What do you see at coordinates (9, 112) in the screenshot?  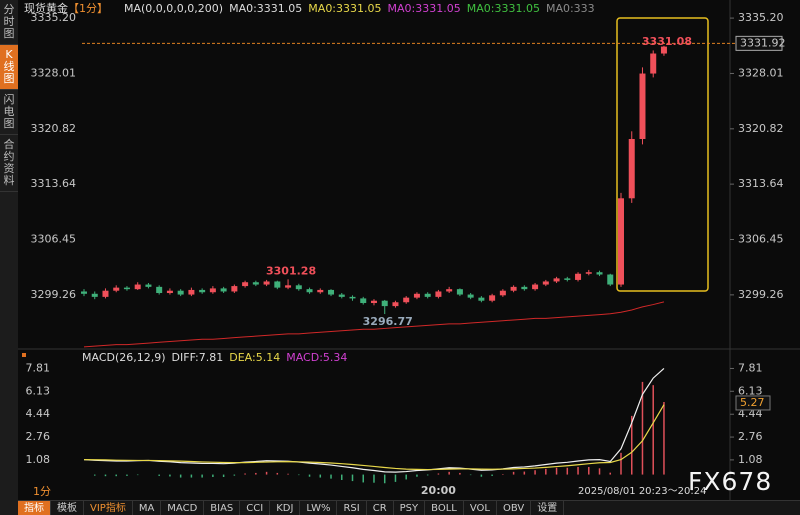 I see `sidebar-tab: 闪电图` at bounding box center [9, 112].